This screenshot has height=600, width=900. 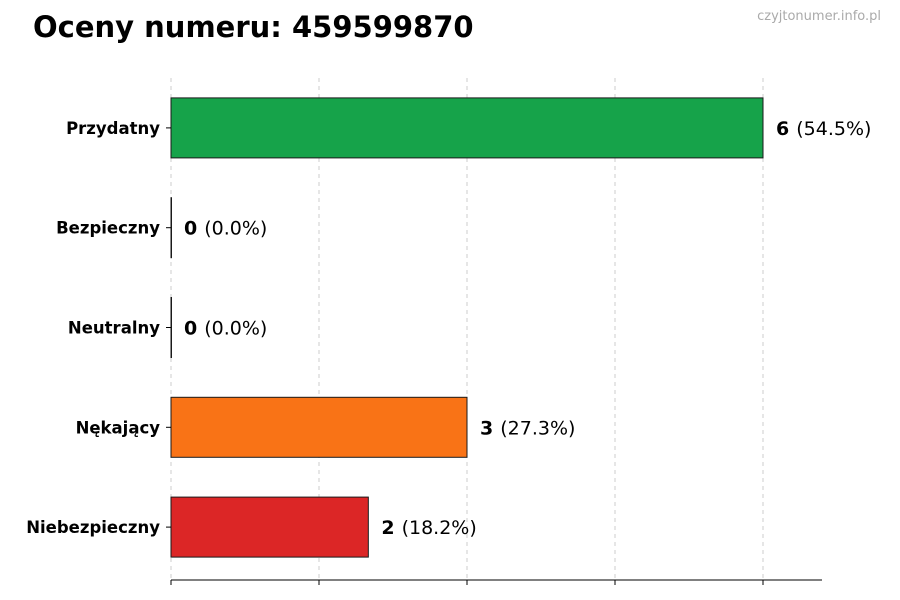 I want to click on category-label: Nękający, so click(x=118, y=427).